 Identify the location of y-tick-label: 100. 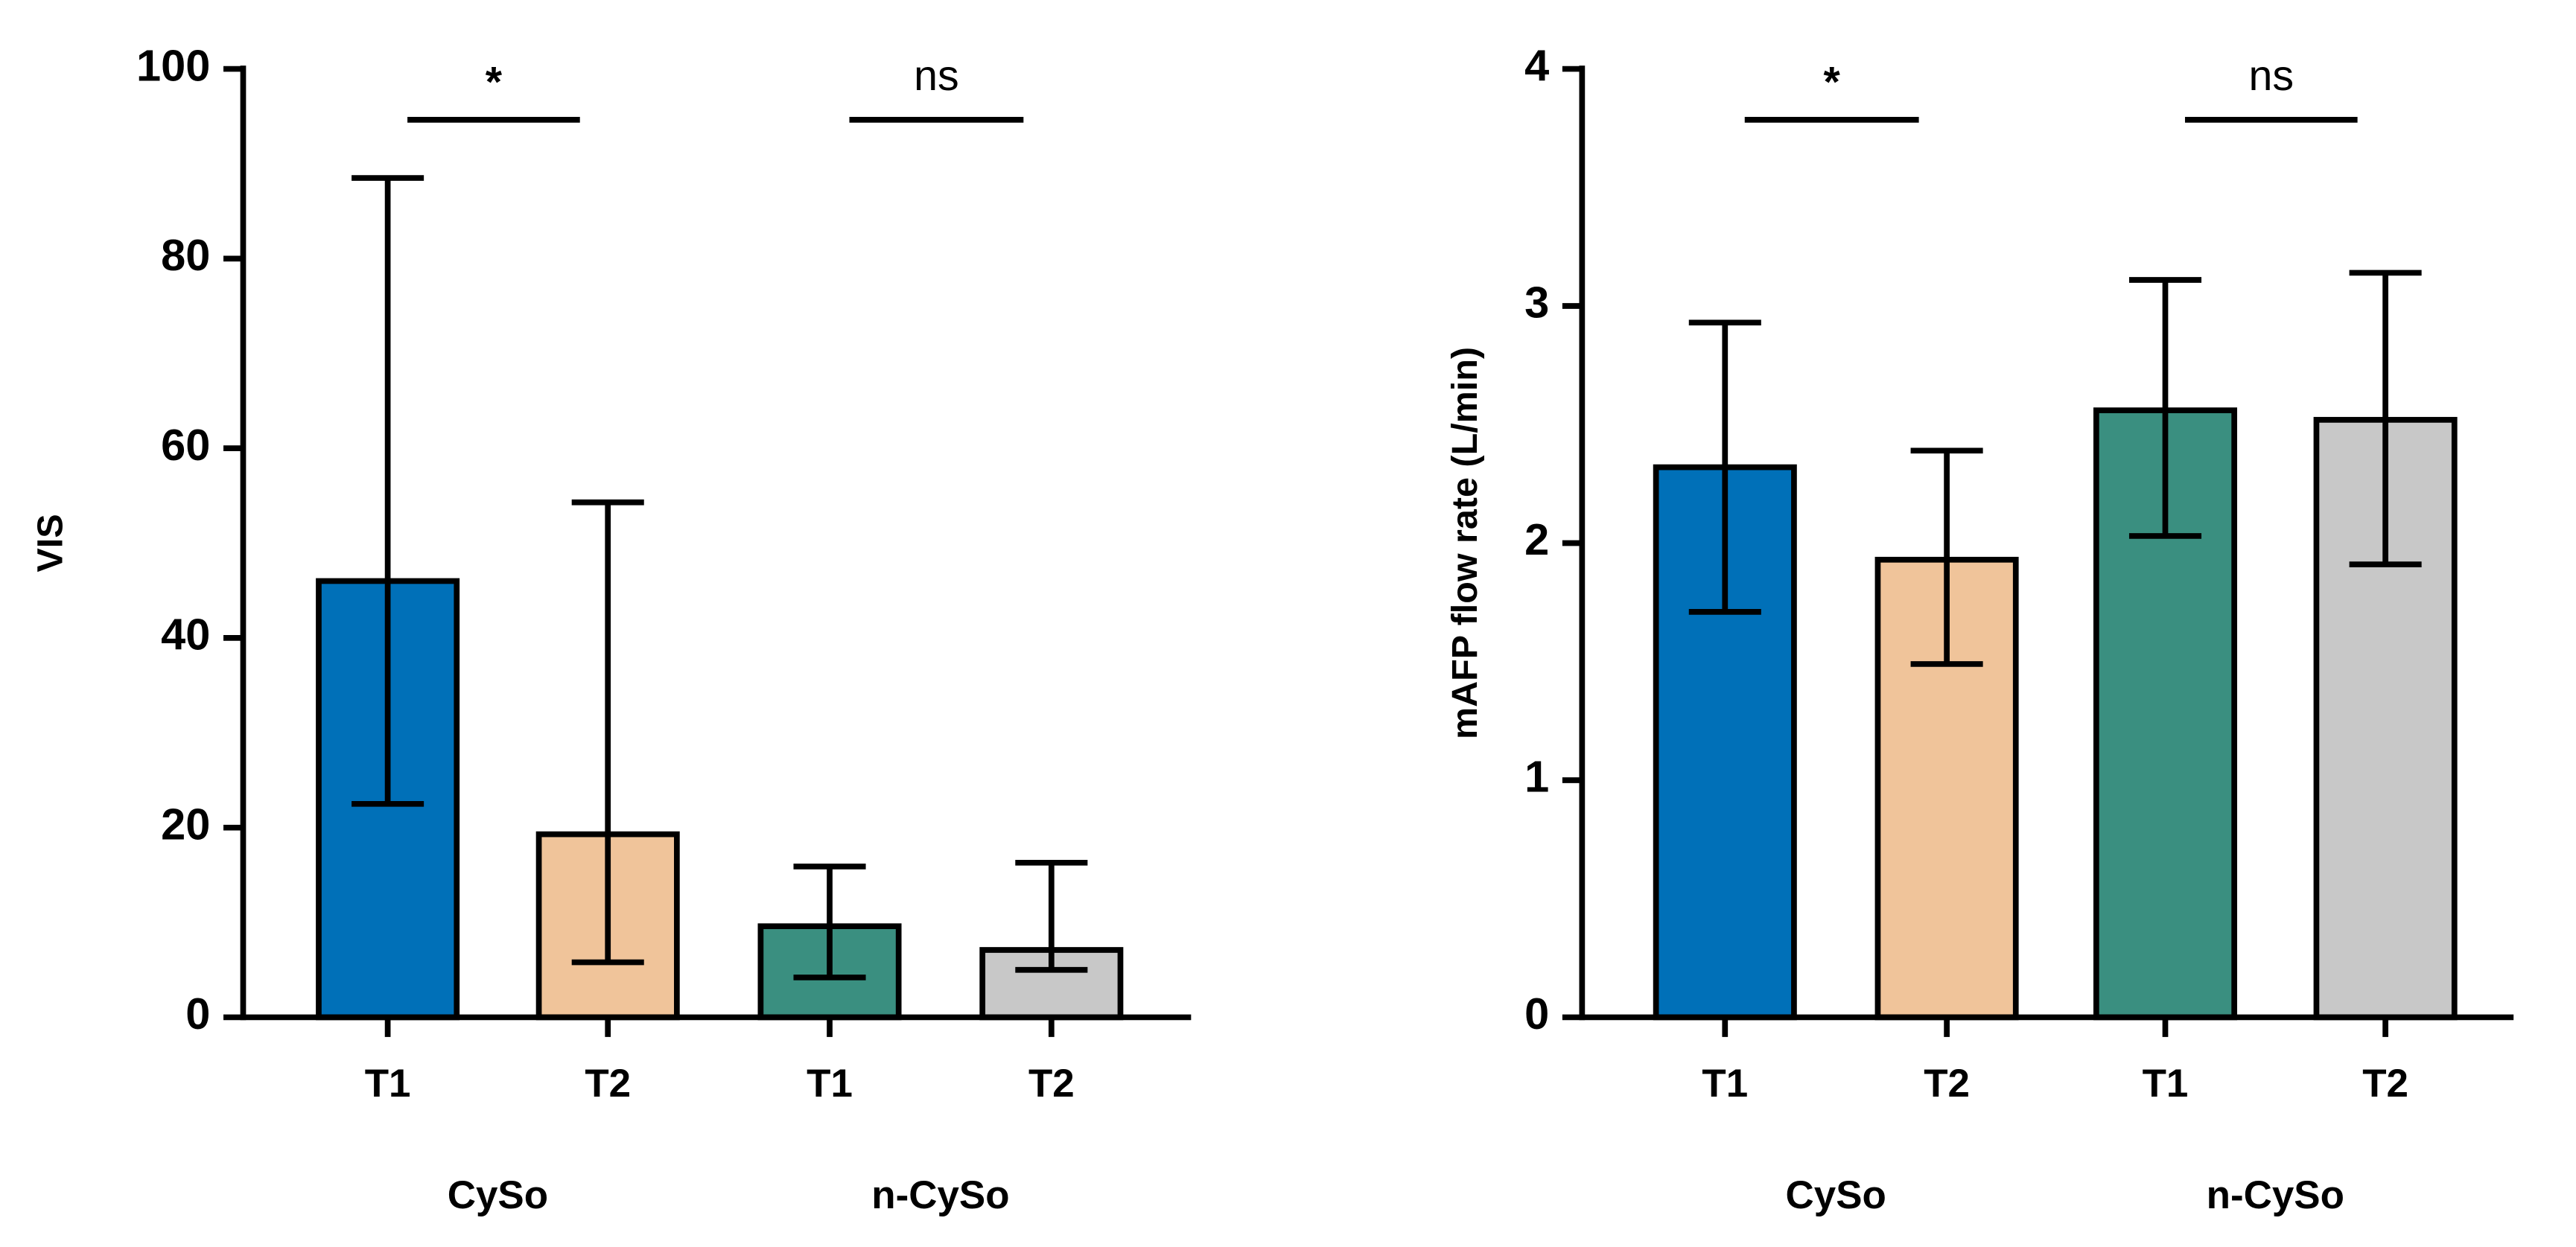
(173, 65).